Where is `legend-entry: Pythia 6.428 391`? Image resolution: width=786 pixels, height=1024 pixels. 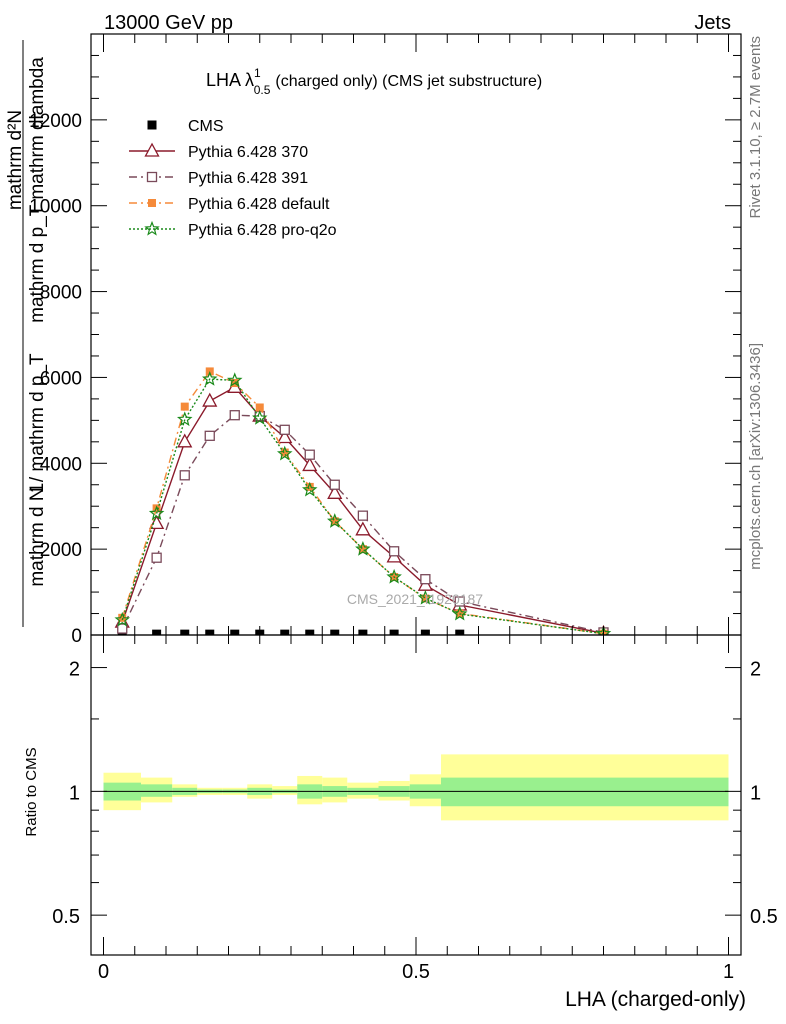 legend-entry: Pythia 6.428 391 is located at coordinates (218, 178).